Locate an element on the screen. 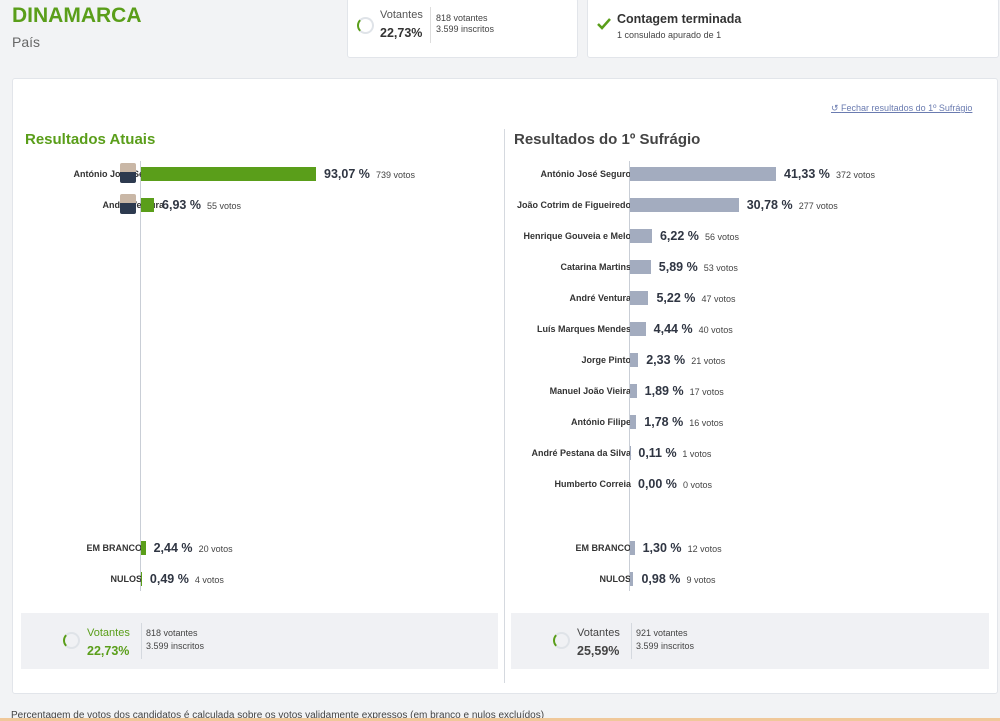 The width and height of the screenshot is (1000, 721). votes: 12 votos is located at coordinates (704, 549).